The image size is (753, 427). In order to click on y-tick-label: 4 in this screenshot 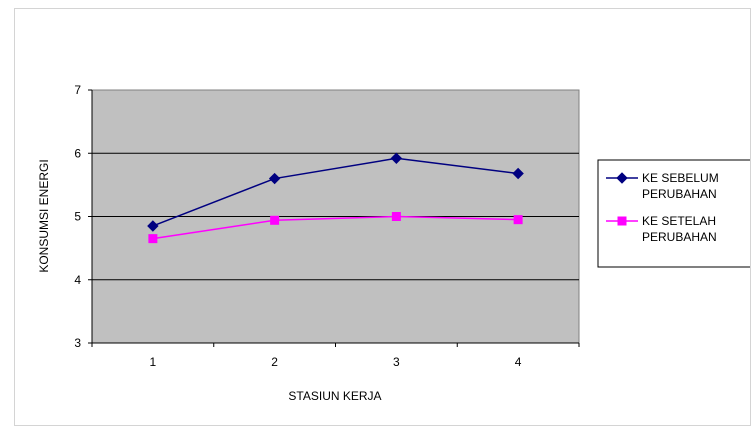, I will do `click(77, 280)`.